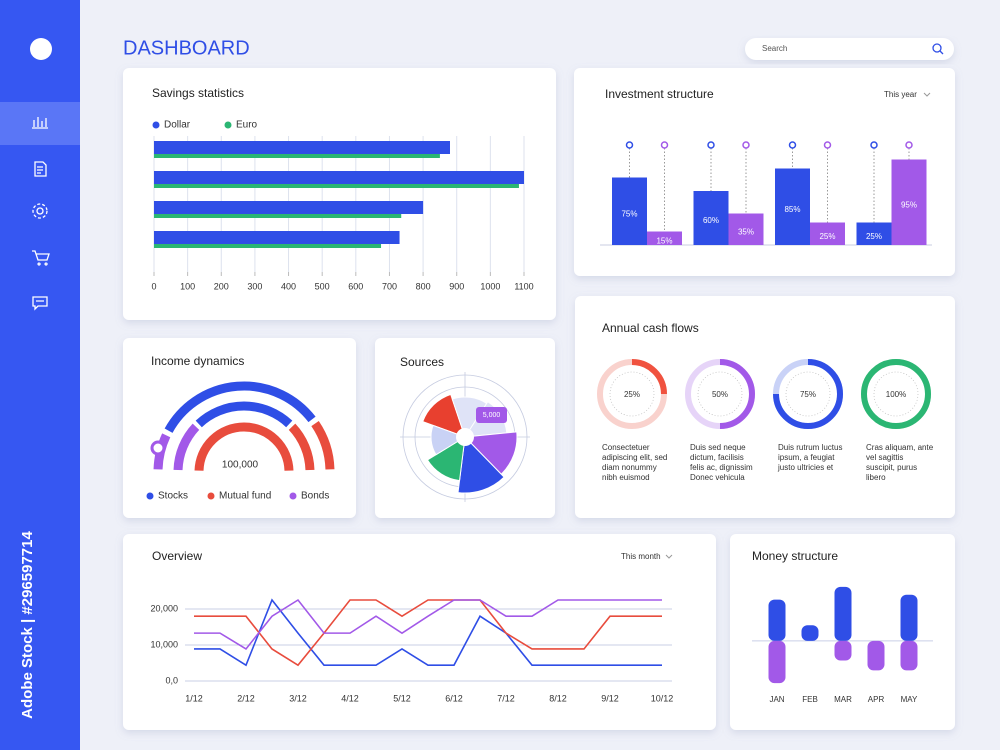 This screenshot has height=750, width=1000. I want to click on description: Donec vehicula, so click(717, 477).